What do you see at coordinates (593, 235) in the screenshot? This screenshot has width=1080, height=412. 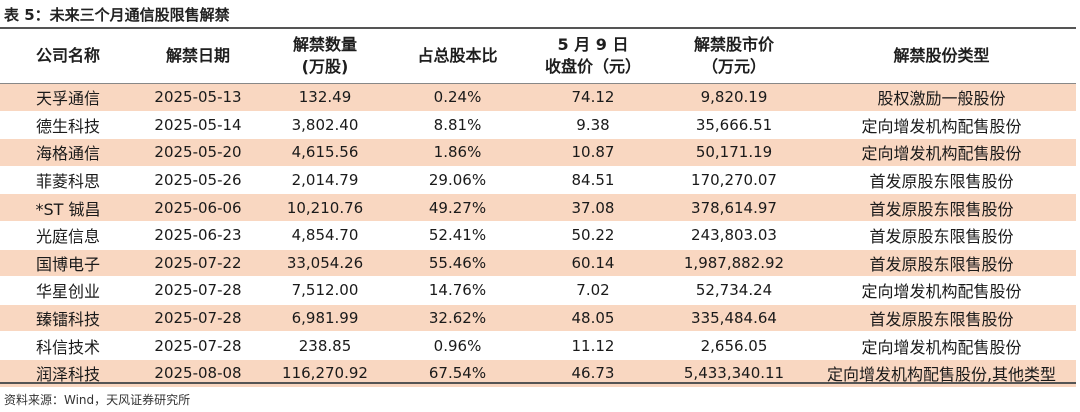 I see `cell-price: 50.22` at bounding box center [593, 235].